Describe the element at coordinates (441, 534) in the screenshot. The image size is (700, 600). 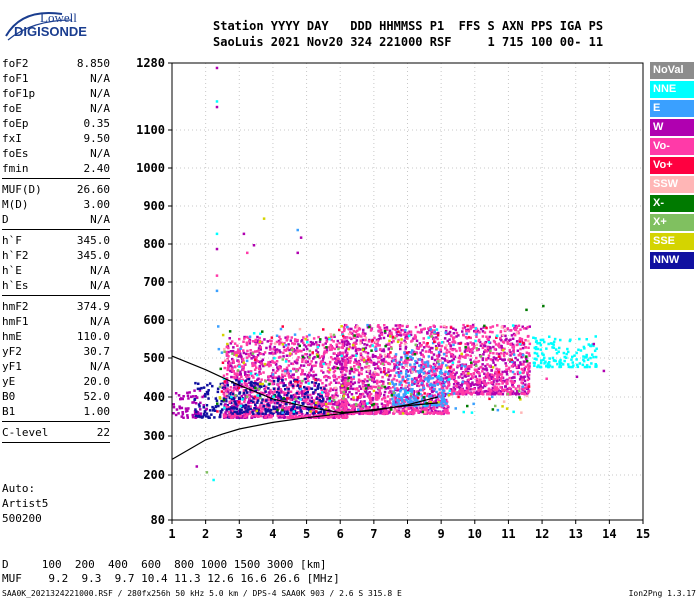
I see `x-tick-label: 9` at that location.